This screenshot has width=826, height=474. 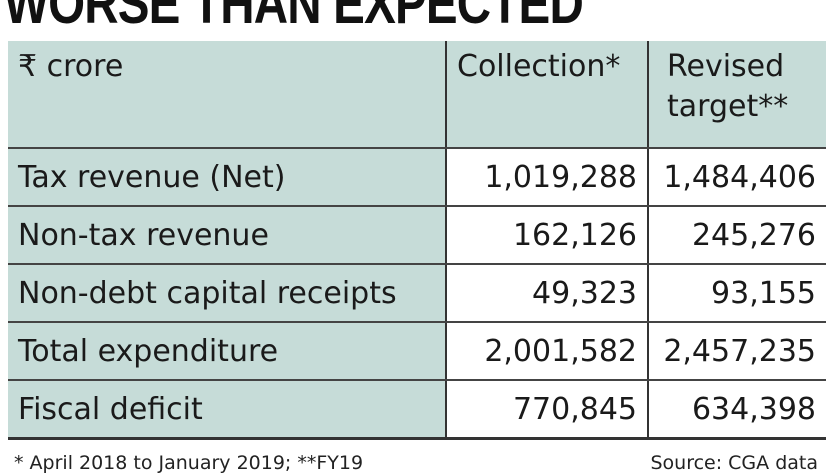 What do you see at coordinates (227, 177) in the screenshot?
I see `row-label: Tax revenue (Net)` at bounding box center [227, 177].